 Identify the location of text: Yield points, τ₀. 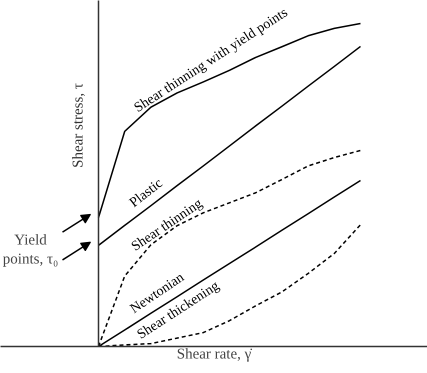
(30, 250).